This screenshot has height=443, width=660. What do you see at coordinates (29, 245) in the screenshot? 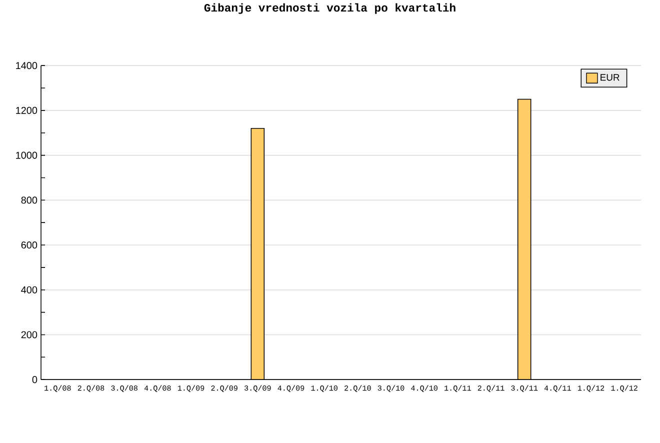
I see `y-tick-label: 600` at bounding box center [29, 245].